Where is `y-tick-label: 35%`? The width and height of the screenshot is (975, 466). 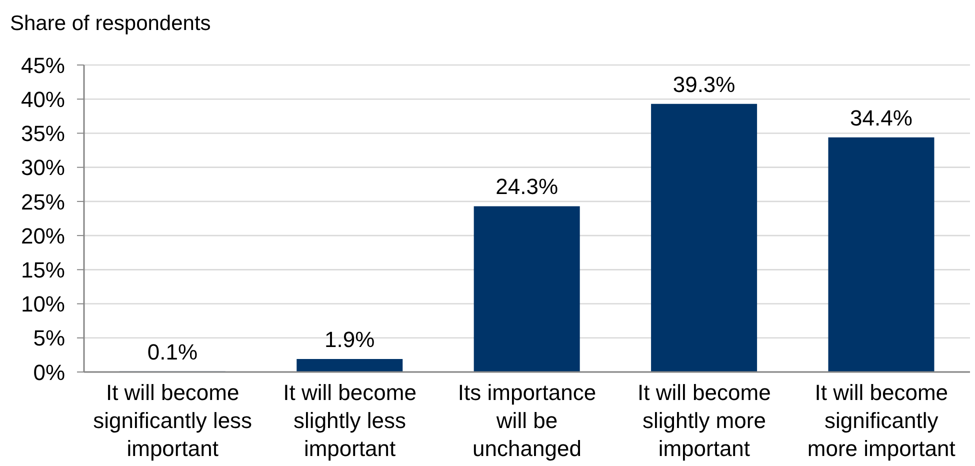
y-tick-label: 35% is located at coordinates (42, 133).